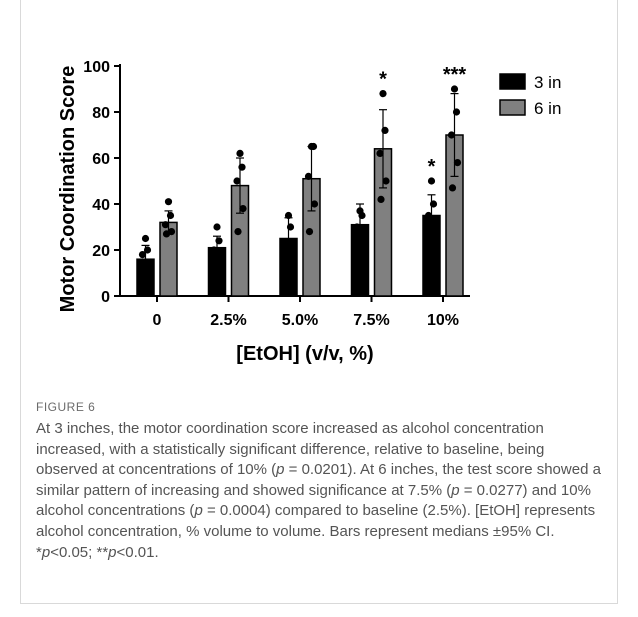  What do you see at coordinates (455, 75) in the screenshot?
I see `significance-marker: ***` at bounding box center [455, 75].